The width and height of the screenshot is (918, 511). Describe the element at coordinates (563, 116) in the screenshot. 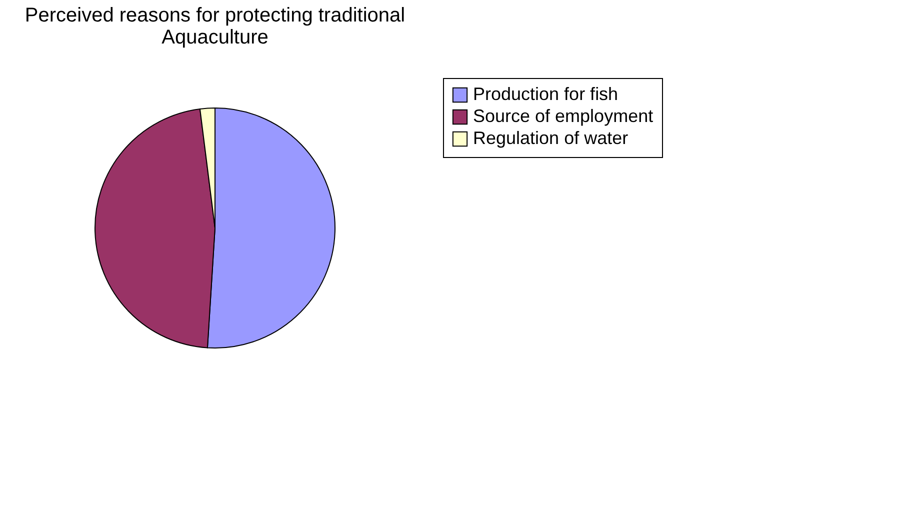

I see `legend-label: Source of employment` at that location.